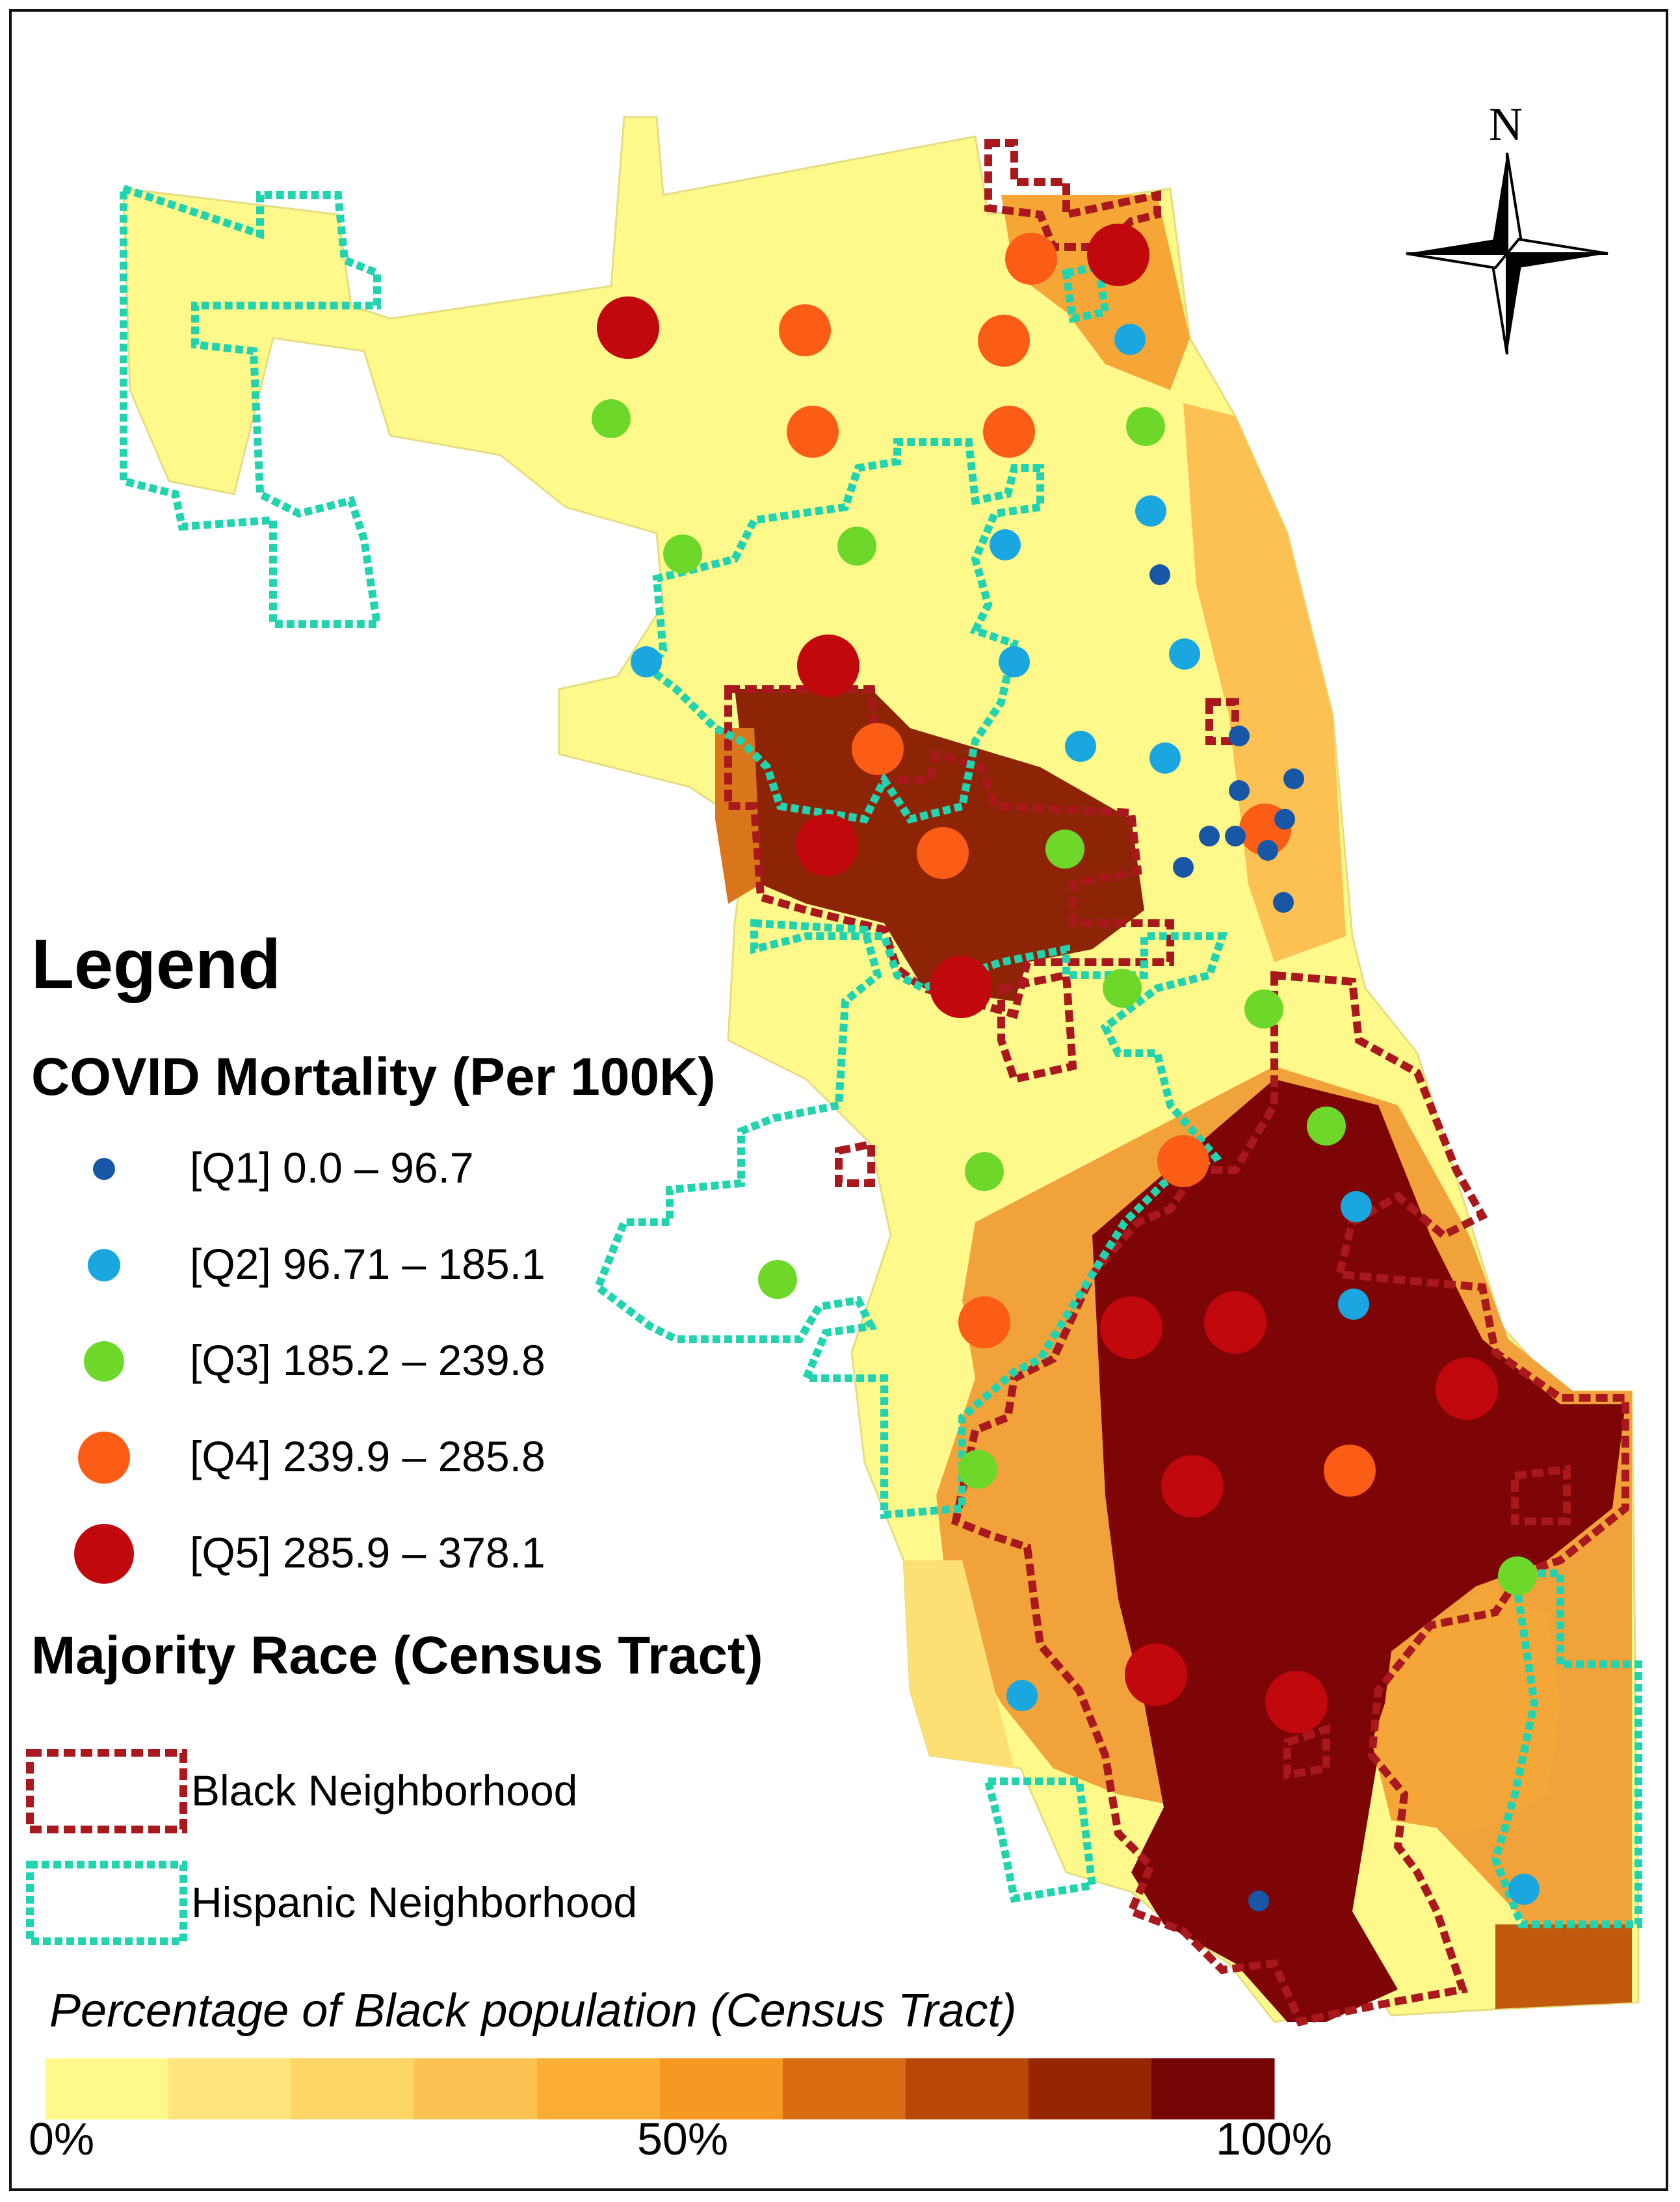 The width and height of the screenshot is (1680, 2202). Describe the element at coordinates (332, 1168) in the screenshot. I see `legend-q1-label: [Q1] 0.0 – 96.7` at that location.